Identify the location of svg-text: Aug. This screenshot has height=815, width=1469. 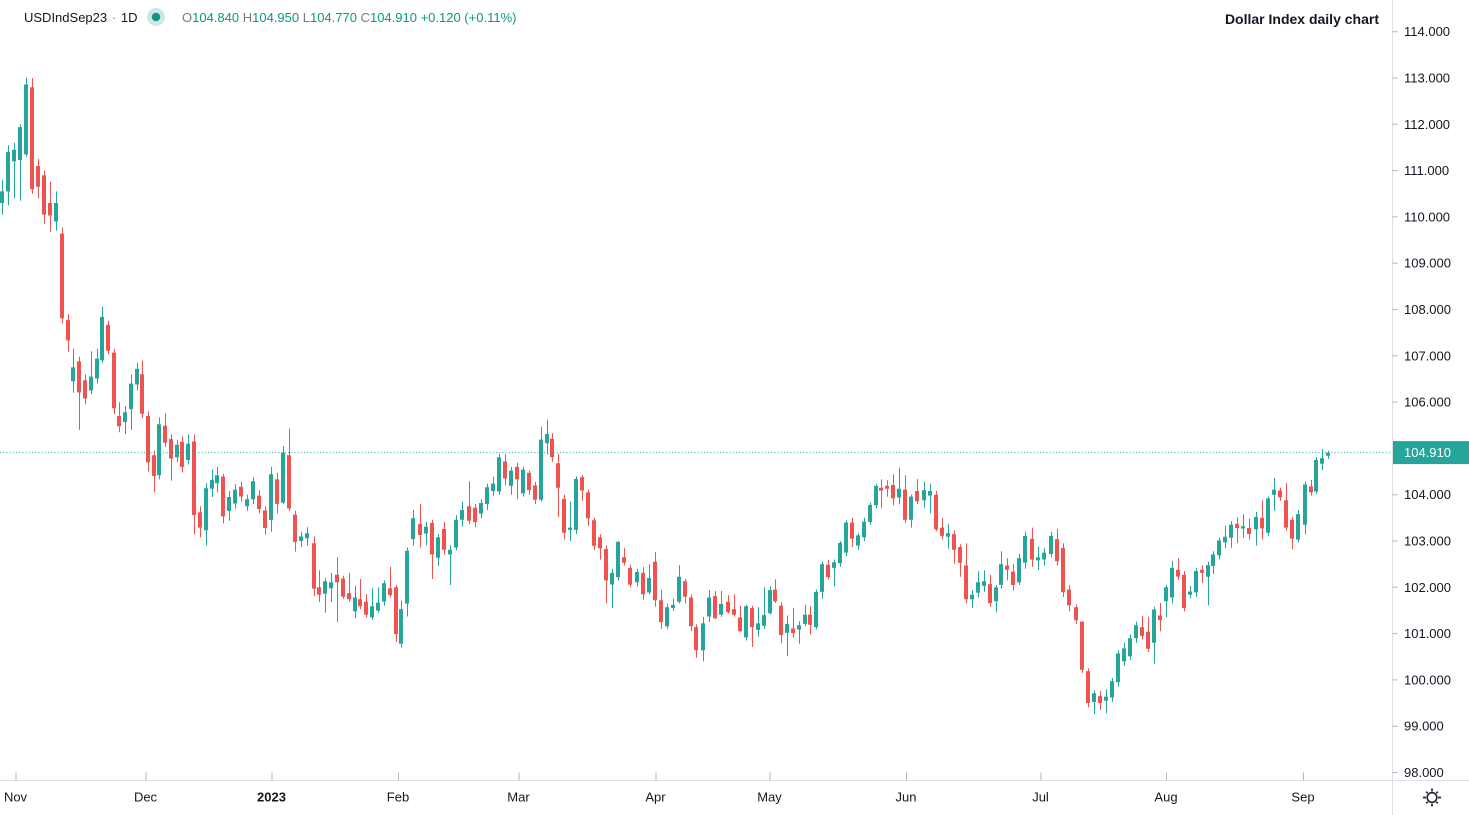
(1165, 797).